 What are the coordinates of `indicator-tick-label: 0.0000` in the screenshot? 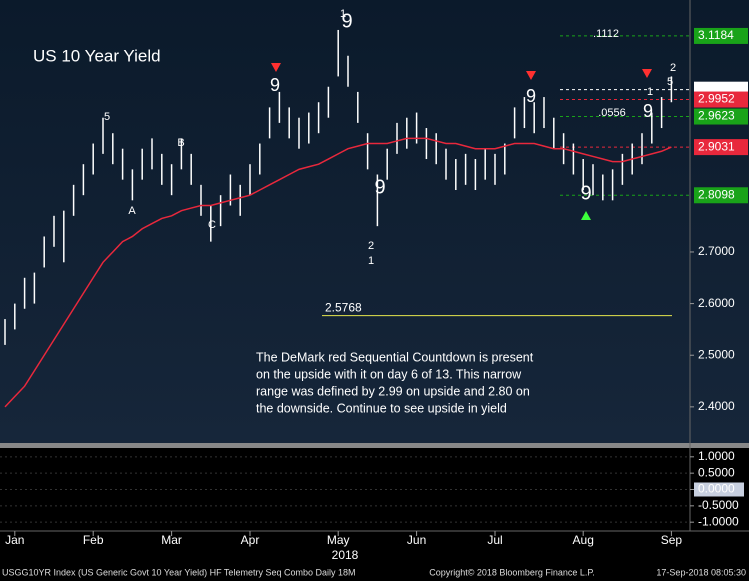 It's located at (716, 489).